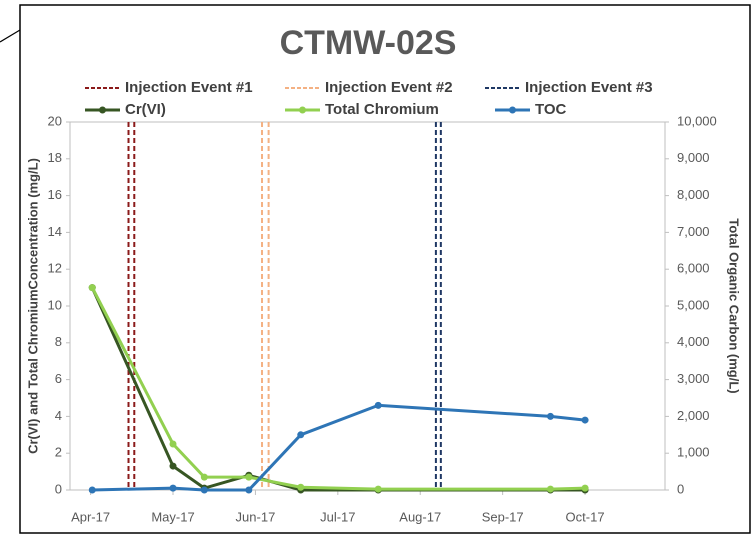  I want to click on y2-tick-label: 7,000, so click(693, 231).